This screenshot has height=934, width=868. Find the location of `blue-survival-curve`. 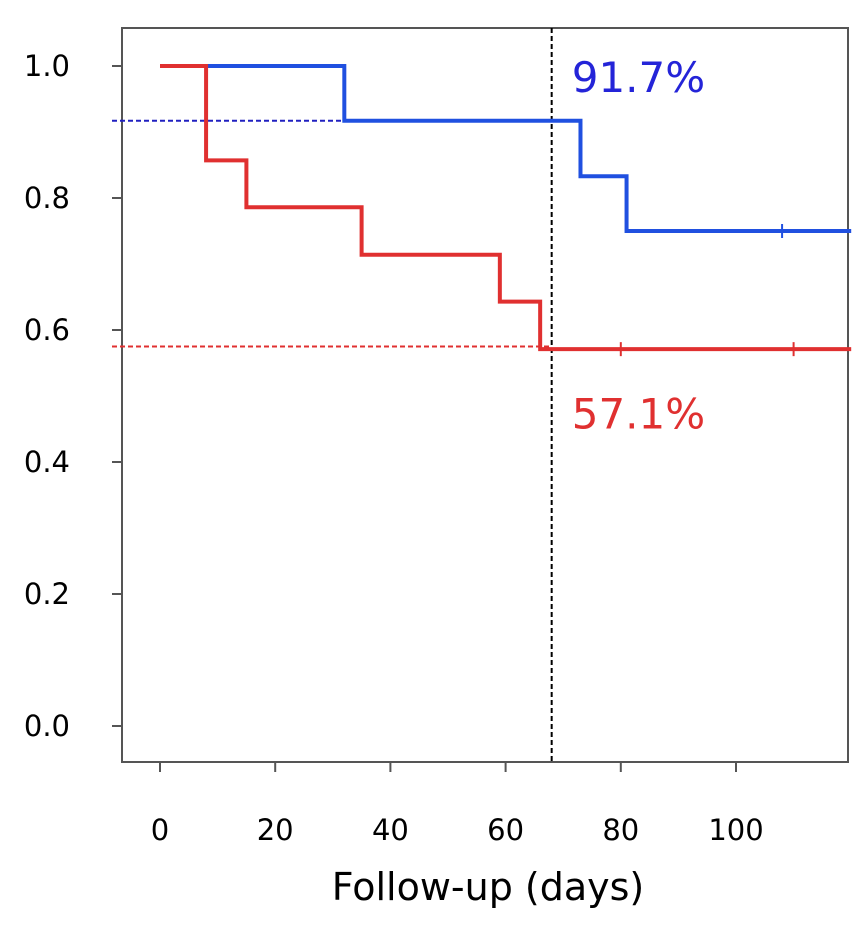

blue-survival-curve is located at coordinates (506, 148).